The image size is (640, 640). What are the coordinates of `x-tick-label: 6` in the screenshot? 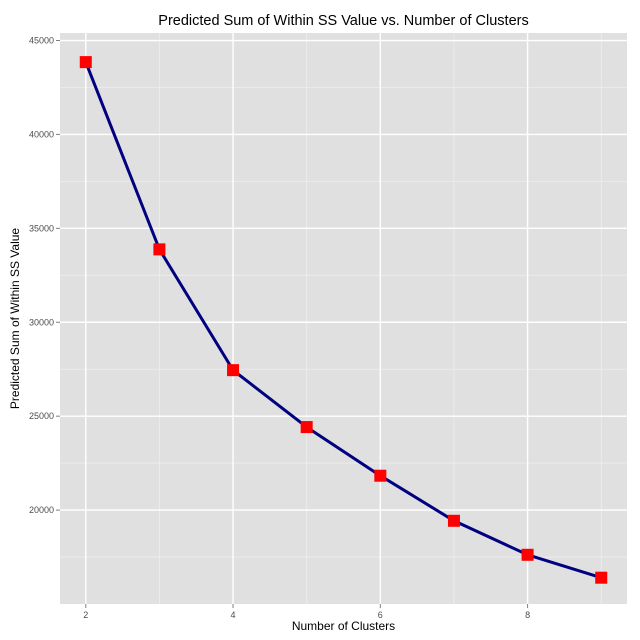 It's located at (380, 615).